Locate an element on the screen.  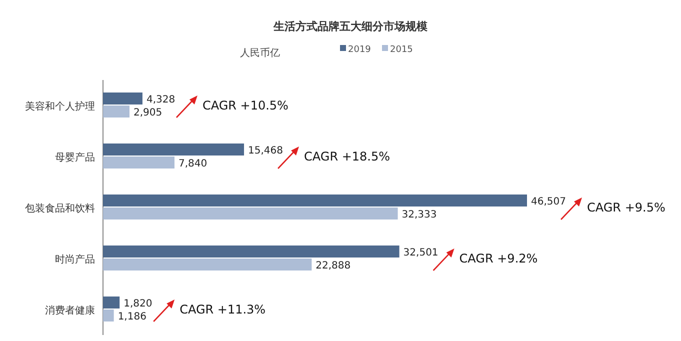
text: CAGR +9.5% is located at coordinates (626, 207).